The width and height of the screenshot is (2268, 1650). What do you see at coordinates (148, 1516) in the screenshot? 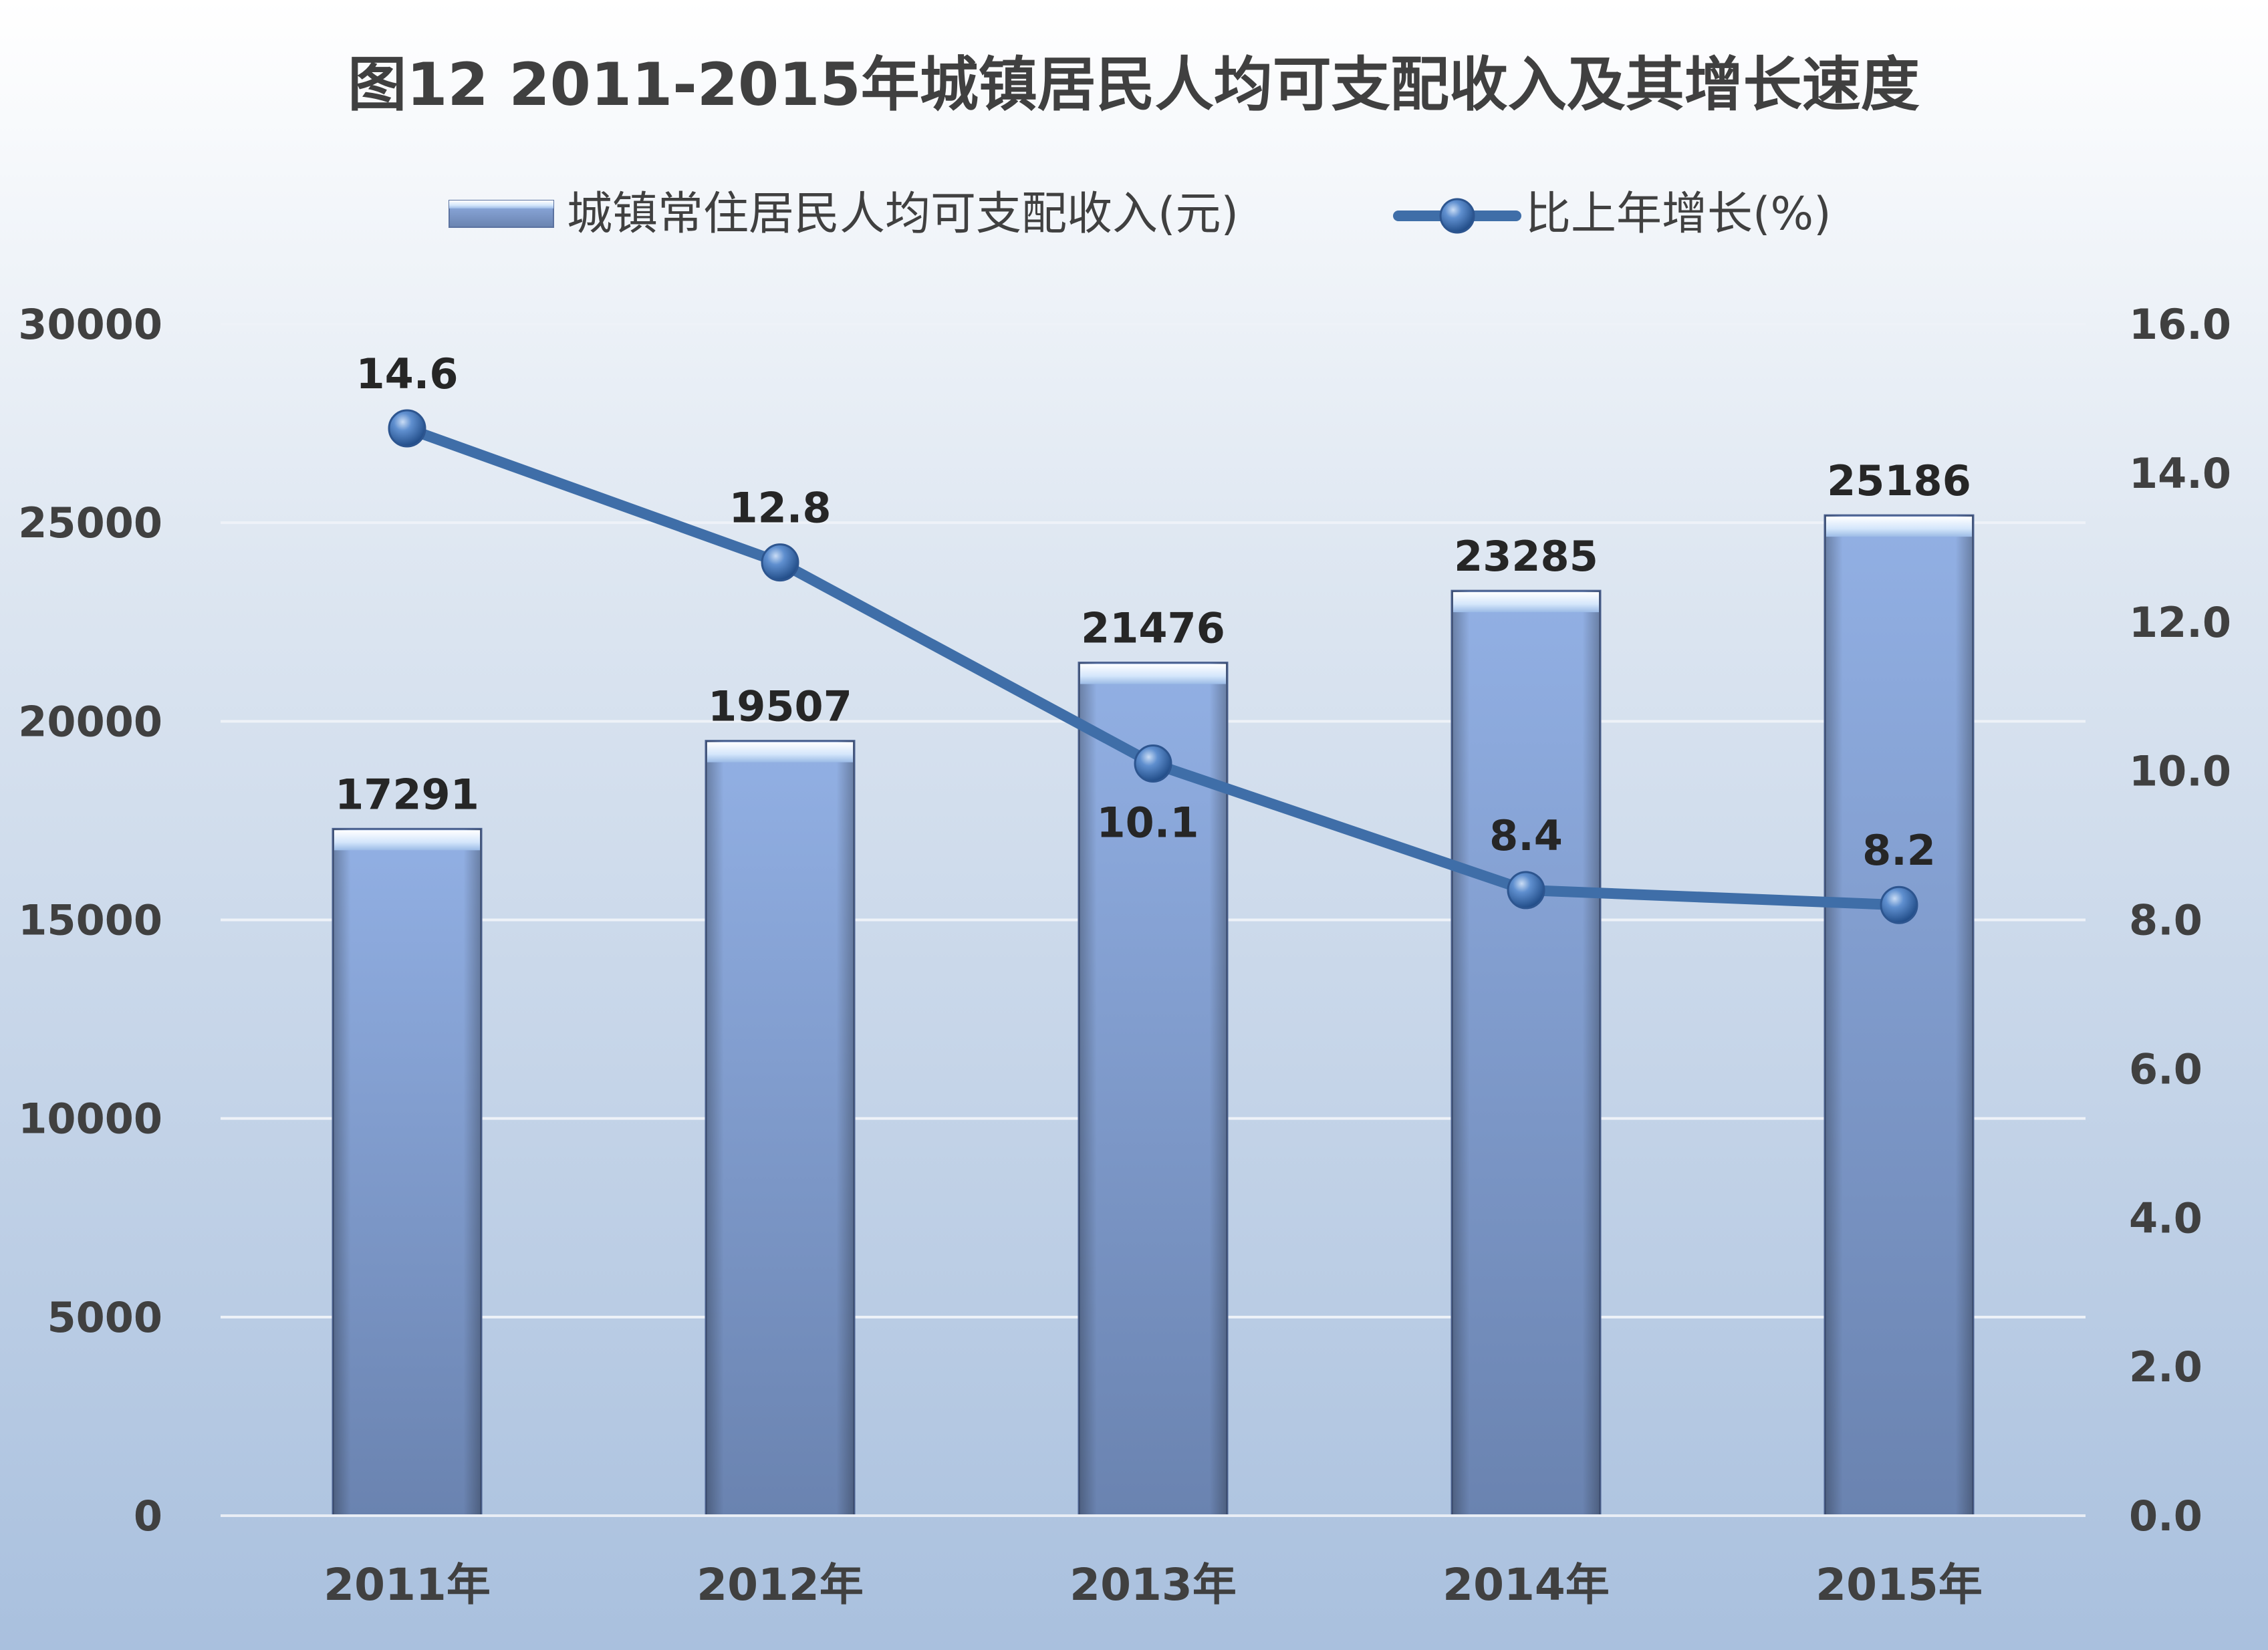
I see `y-left-tick-label: 0` at bounding box center [148, 1516].